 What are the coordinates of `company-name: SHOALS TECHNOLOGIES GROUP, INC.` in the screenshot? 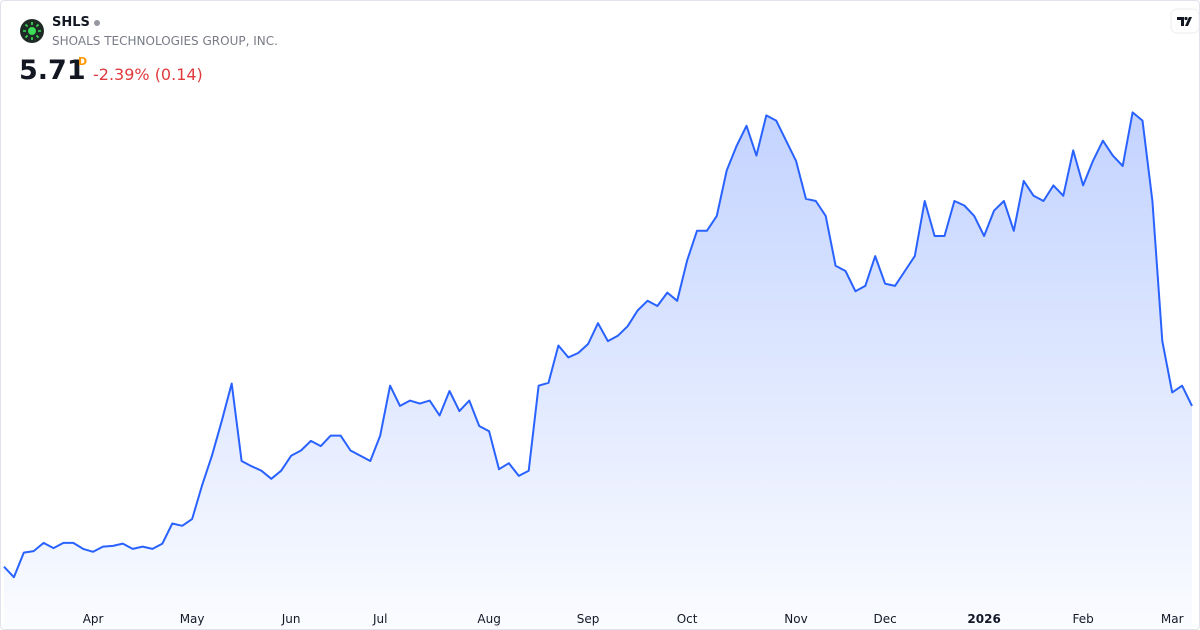 It's located at (165, 41).